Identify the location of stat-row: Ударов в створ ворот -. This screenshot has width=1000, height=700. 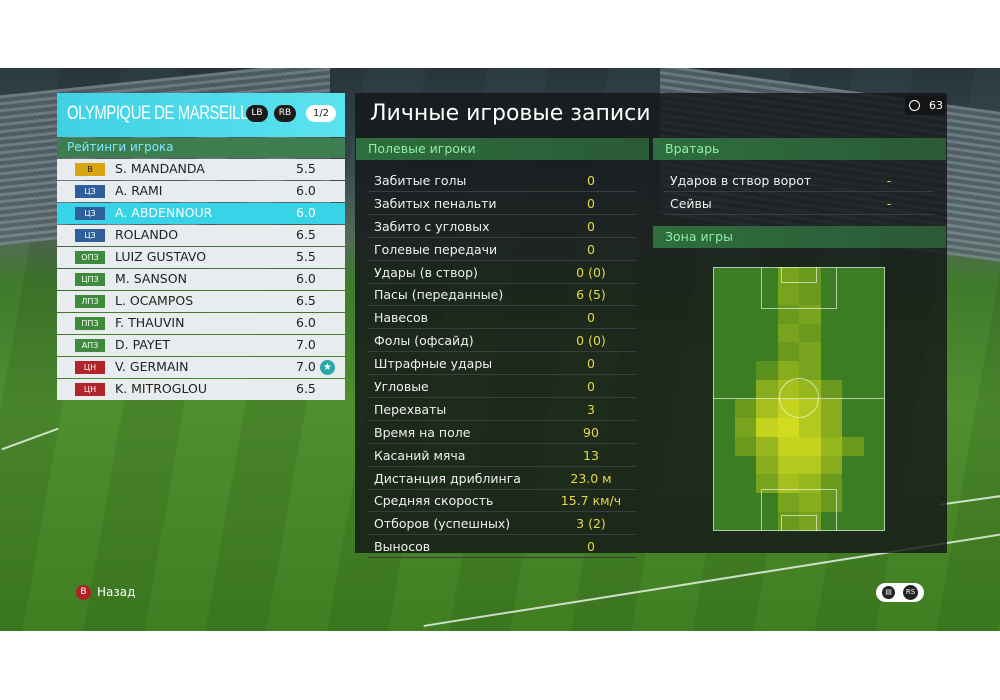
(799, 181).